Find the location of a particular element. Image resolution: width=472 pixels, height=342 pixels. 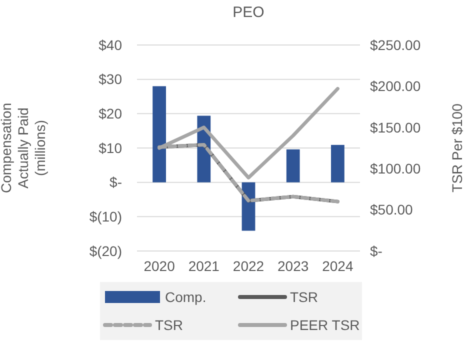

x-tick-label: 2024 is located at coordinates (338, 266).